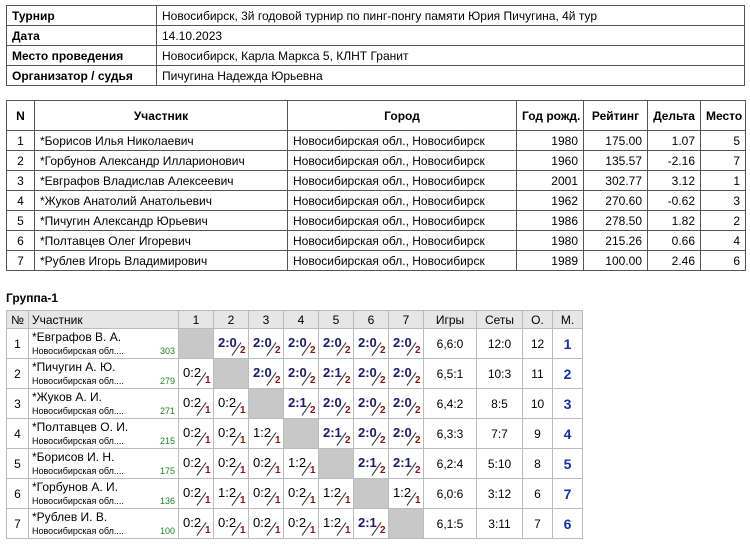 The image size is (750, 544). I want to click on player-rating: 175, so click(167, 470).